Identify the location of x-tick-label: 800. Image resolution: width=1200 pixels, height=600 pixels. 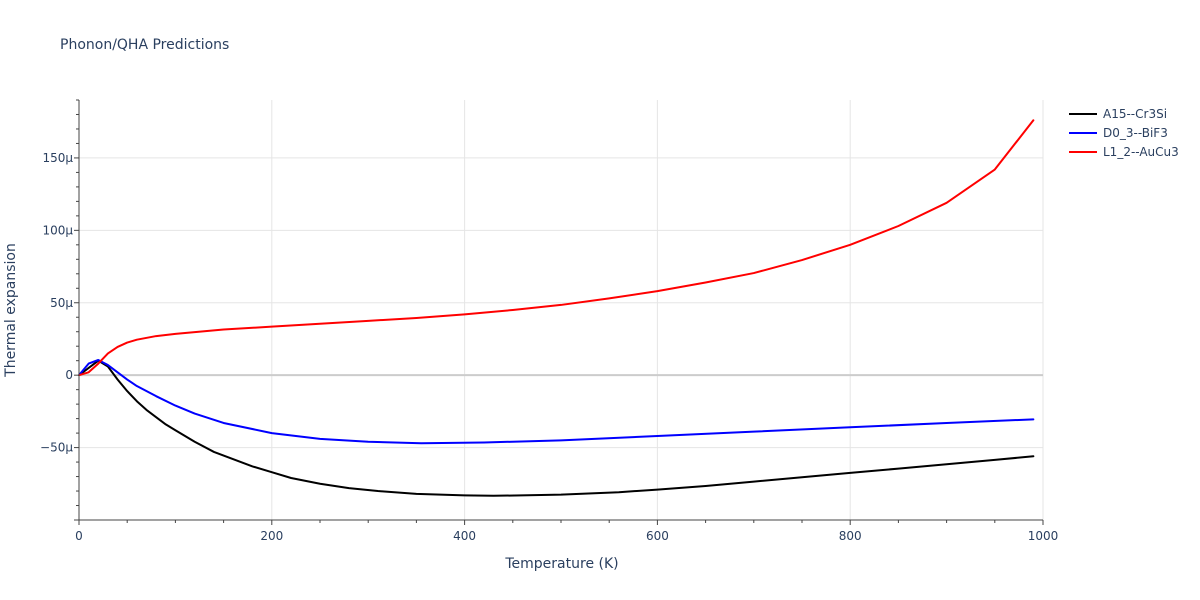
(850, 536).